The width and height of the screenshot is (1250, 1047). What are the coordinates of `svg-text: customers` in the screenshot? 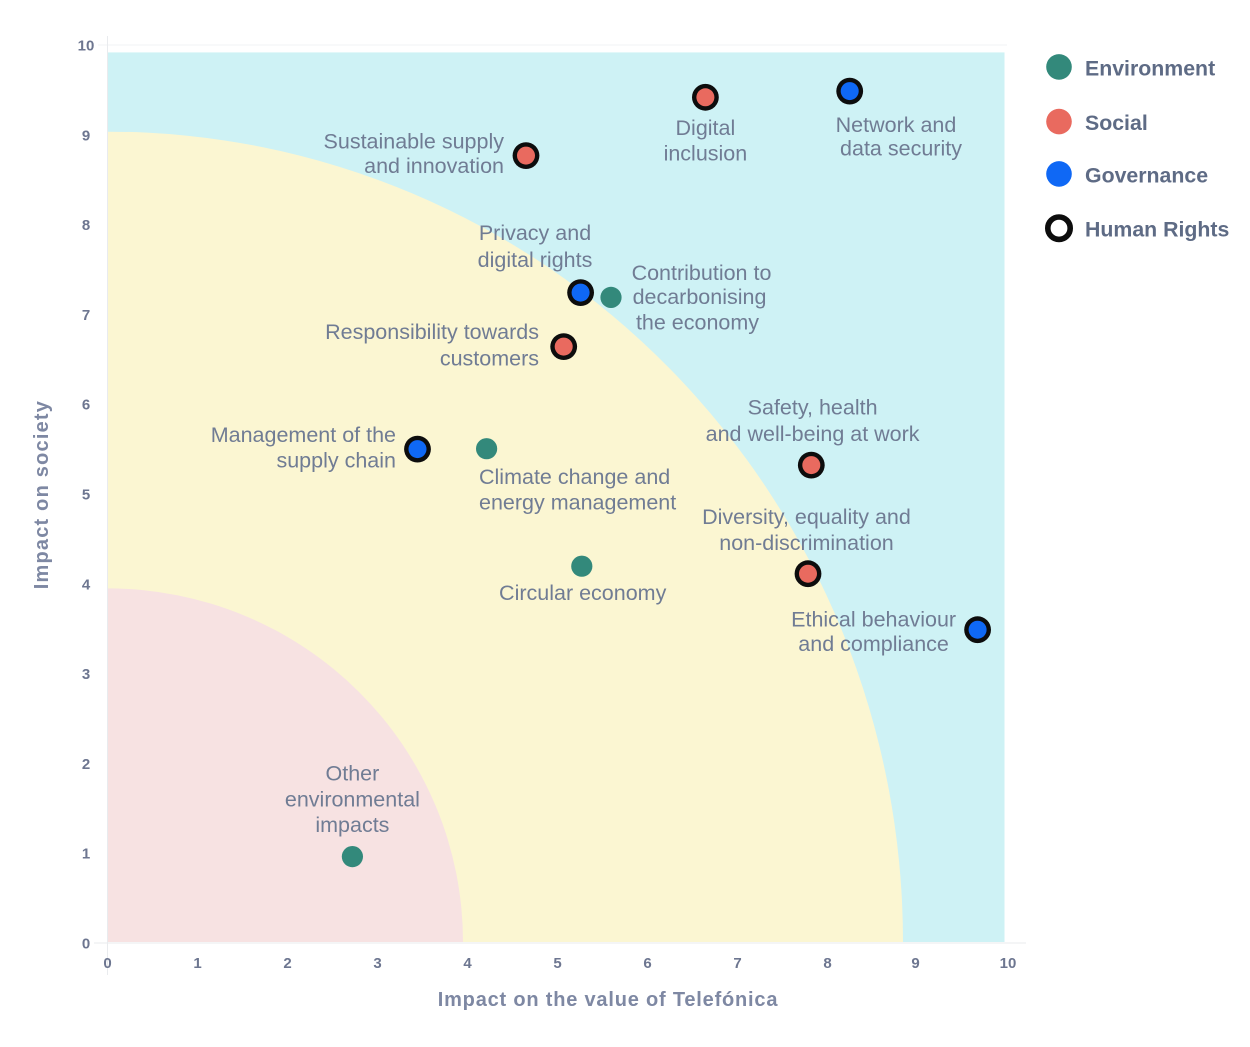 It's located at (489, 358).